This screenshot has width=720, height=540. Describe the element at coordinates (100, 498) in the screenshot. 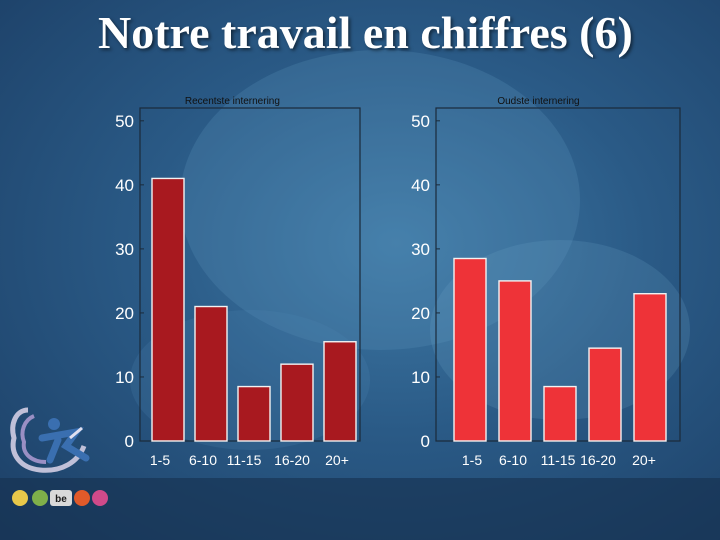

I see `partner-logo-4-icon` at that location.